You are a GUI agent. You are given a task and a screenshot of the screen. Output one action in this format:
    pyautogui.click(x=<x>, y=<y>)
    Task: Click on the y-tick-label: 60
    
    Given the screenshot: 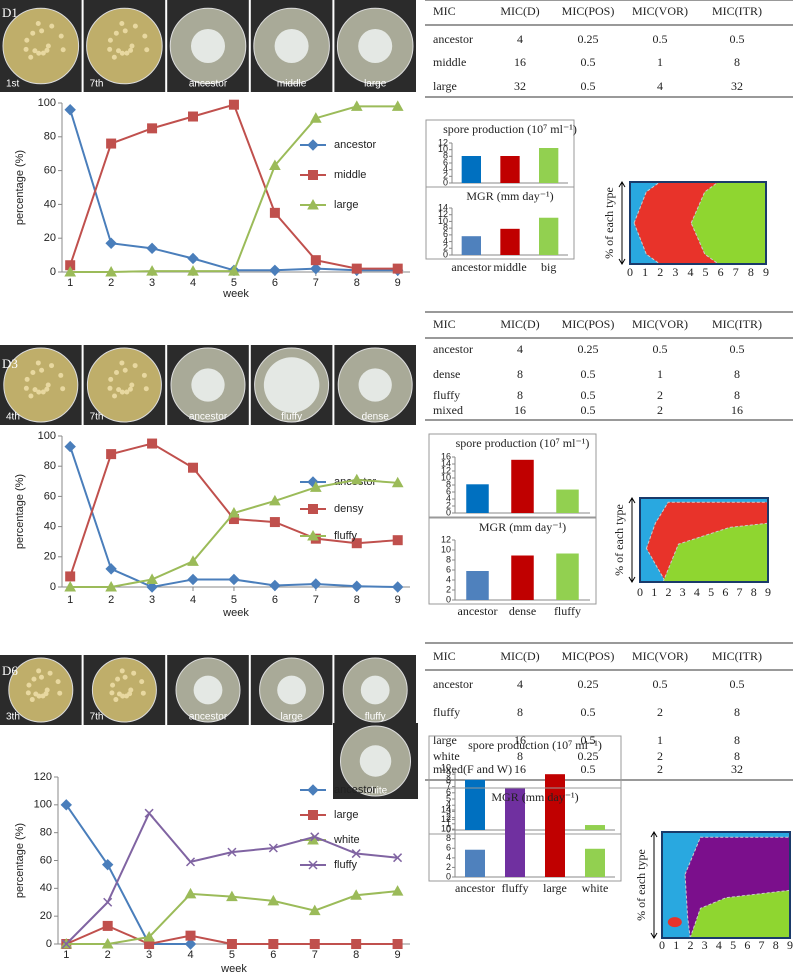 What is the action you would take?
    pyautogui.click(x=50, y=171)
    